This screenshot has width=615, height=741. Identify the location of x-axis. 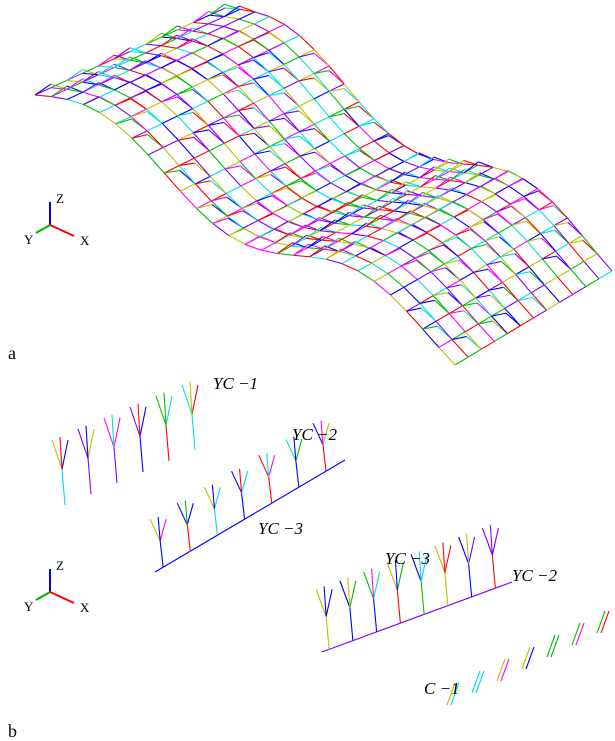
(62, 597).